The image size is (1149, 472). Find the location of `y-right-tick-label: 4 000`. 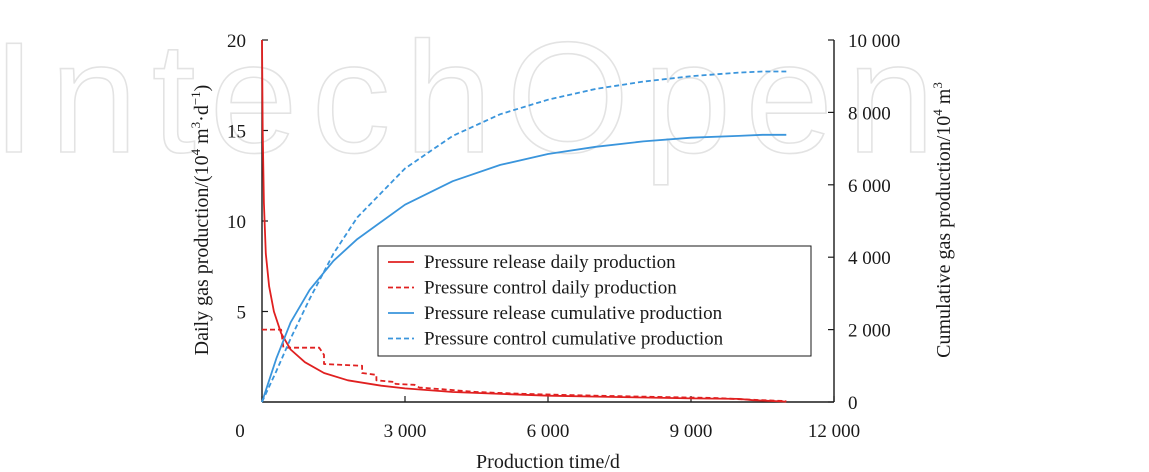

y-right-tick-label: 4 000 is located at coordinates (869, 258).